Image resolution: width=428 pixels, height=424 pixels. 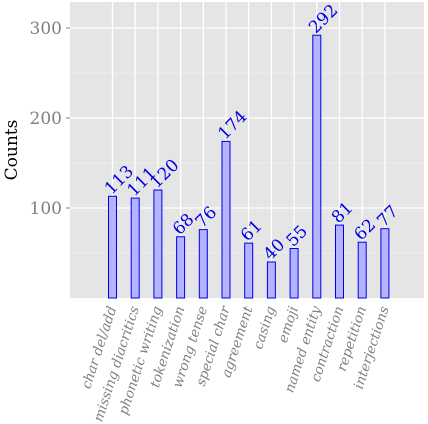 What do you see at coordinates (12, 150) in the screenshot?
I see `y-axis-title: Counts` at bounding box center [12, 150].